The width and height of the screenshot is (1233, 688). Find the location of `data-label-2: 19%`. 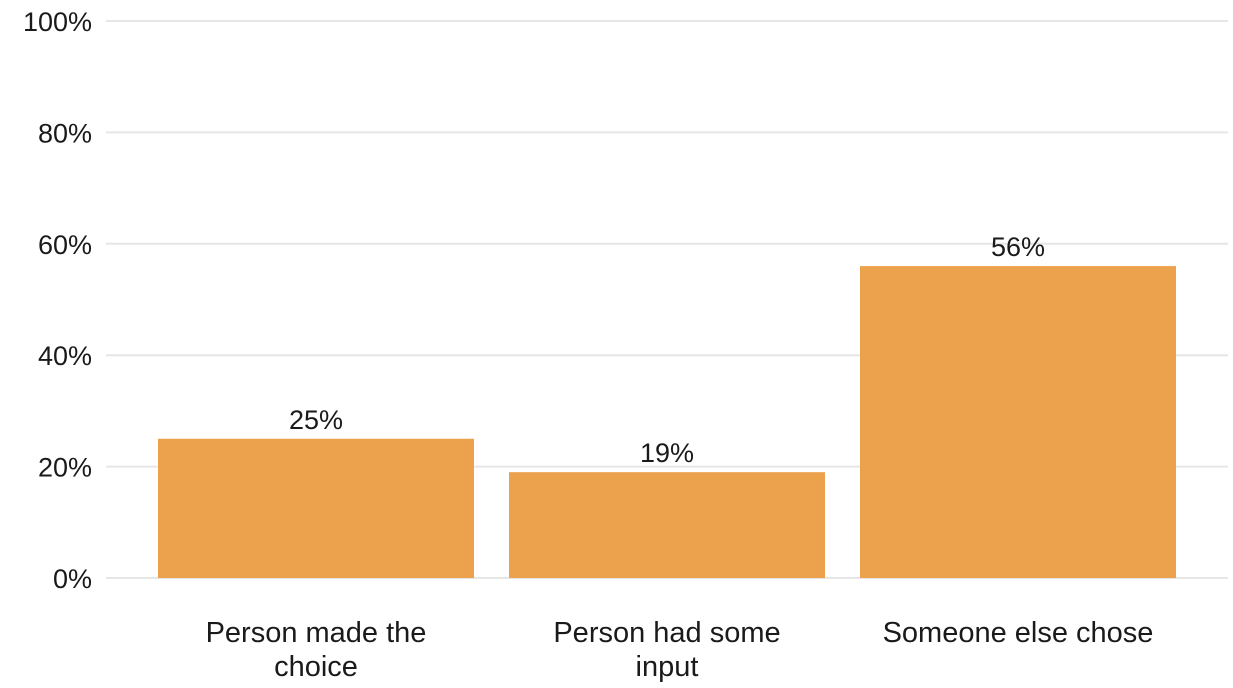

data-label-2: 19% is located at coordinates (667, 453).